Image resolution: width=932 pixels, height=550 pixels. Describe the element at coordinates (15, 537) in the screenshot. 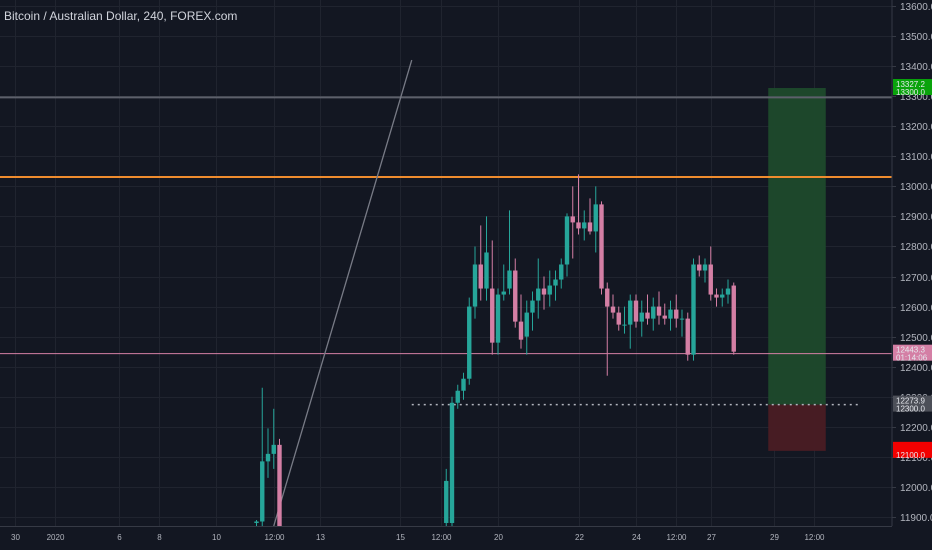

I see `time-tick-label: 30` at that location.